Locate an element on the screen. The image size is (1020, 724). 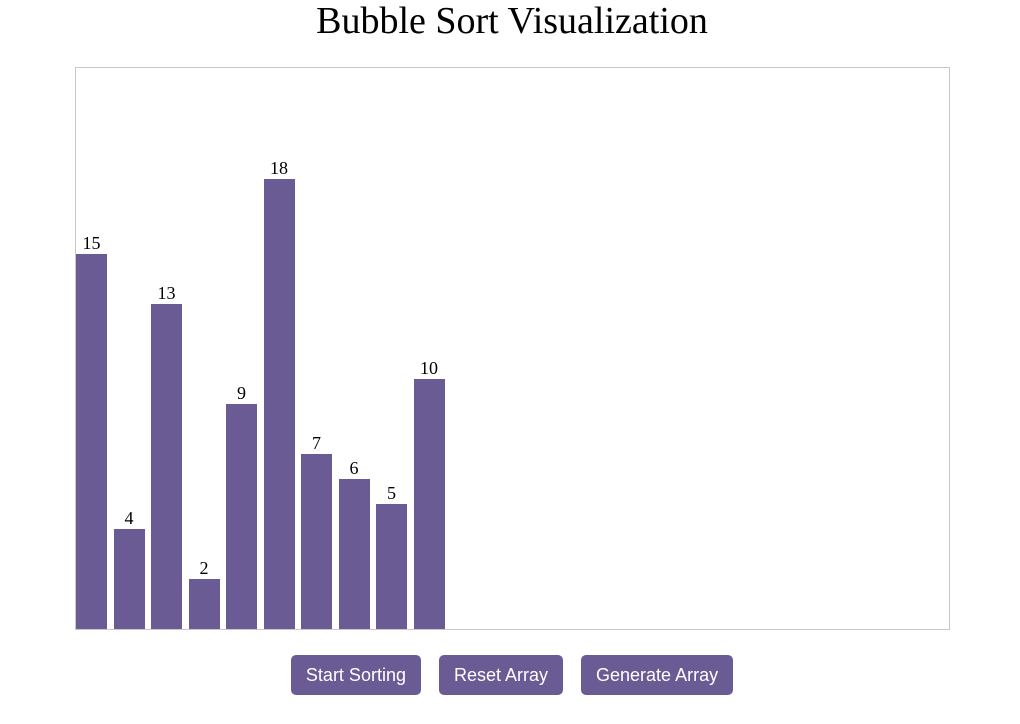
bar-value-label: 10 is located at coordinates (429, 368).